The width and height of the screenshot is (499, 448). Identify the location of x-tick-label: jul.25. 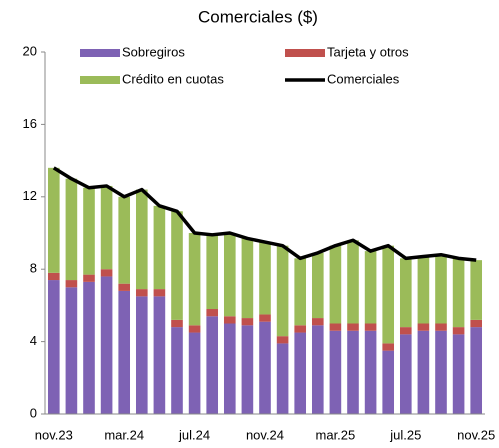
(405, 434).